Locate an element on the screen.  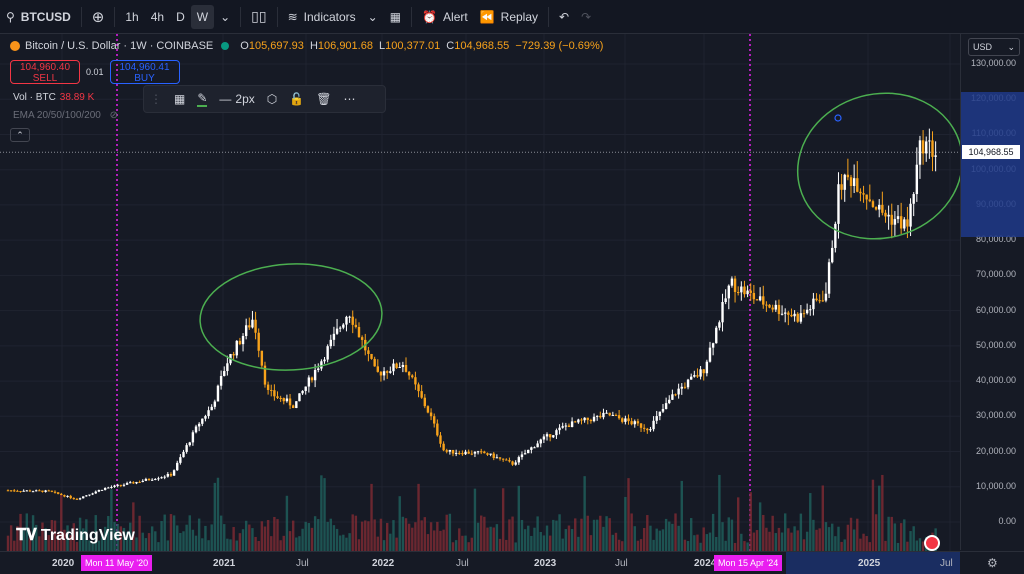
us-flag-icon is located at coordinates (932, 543).